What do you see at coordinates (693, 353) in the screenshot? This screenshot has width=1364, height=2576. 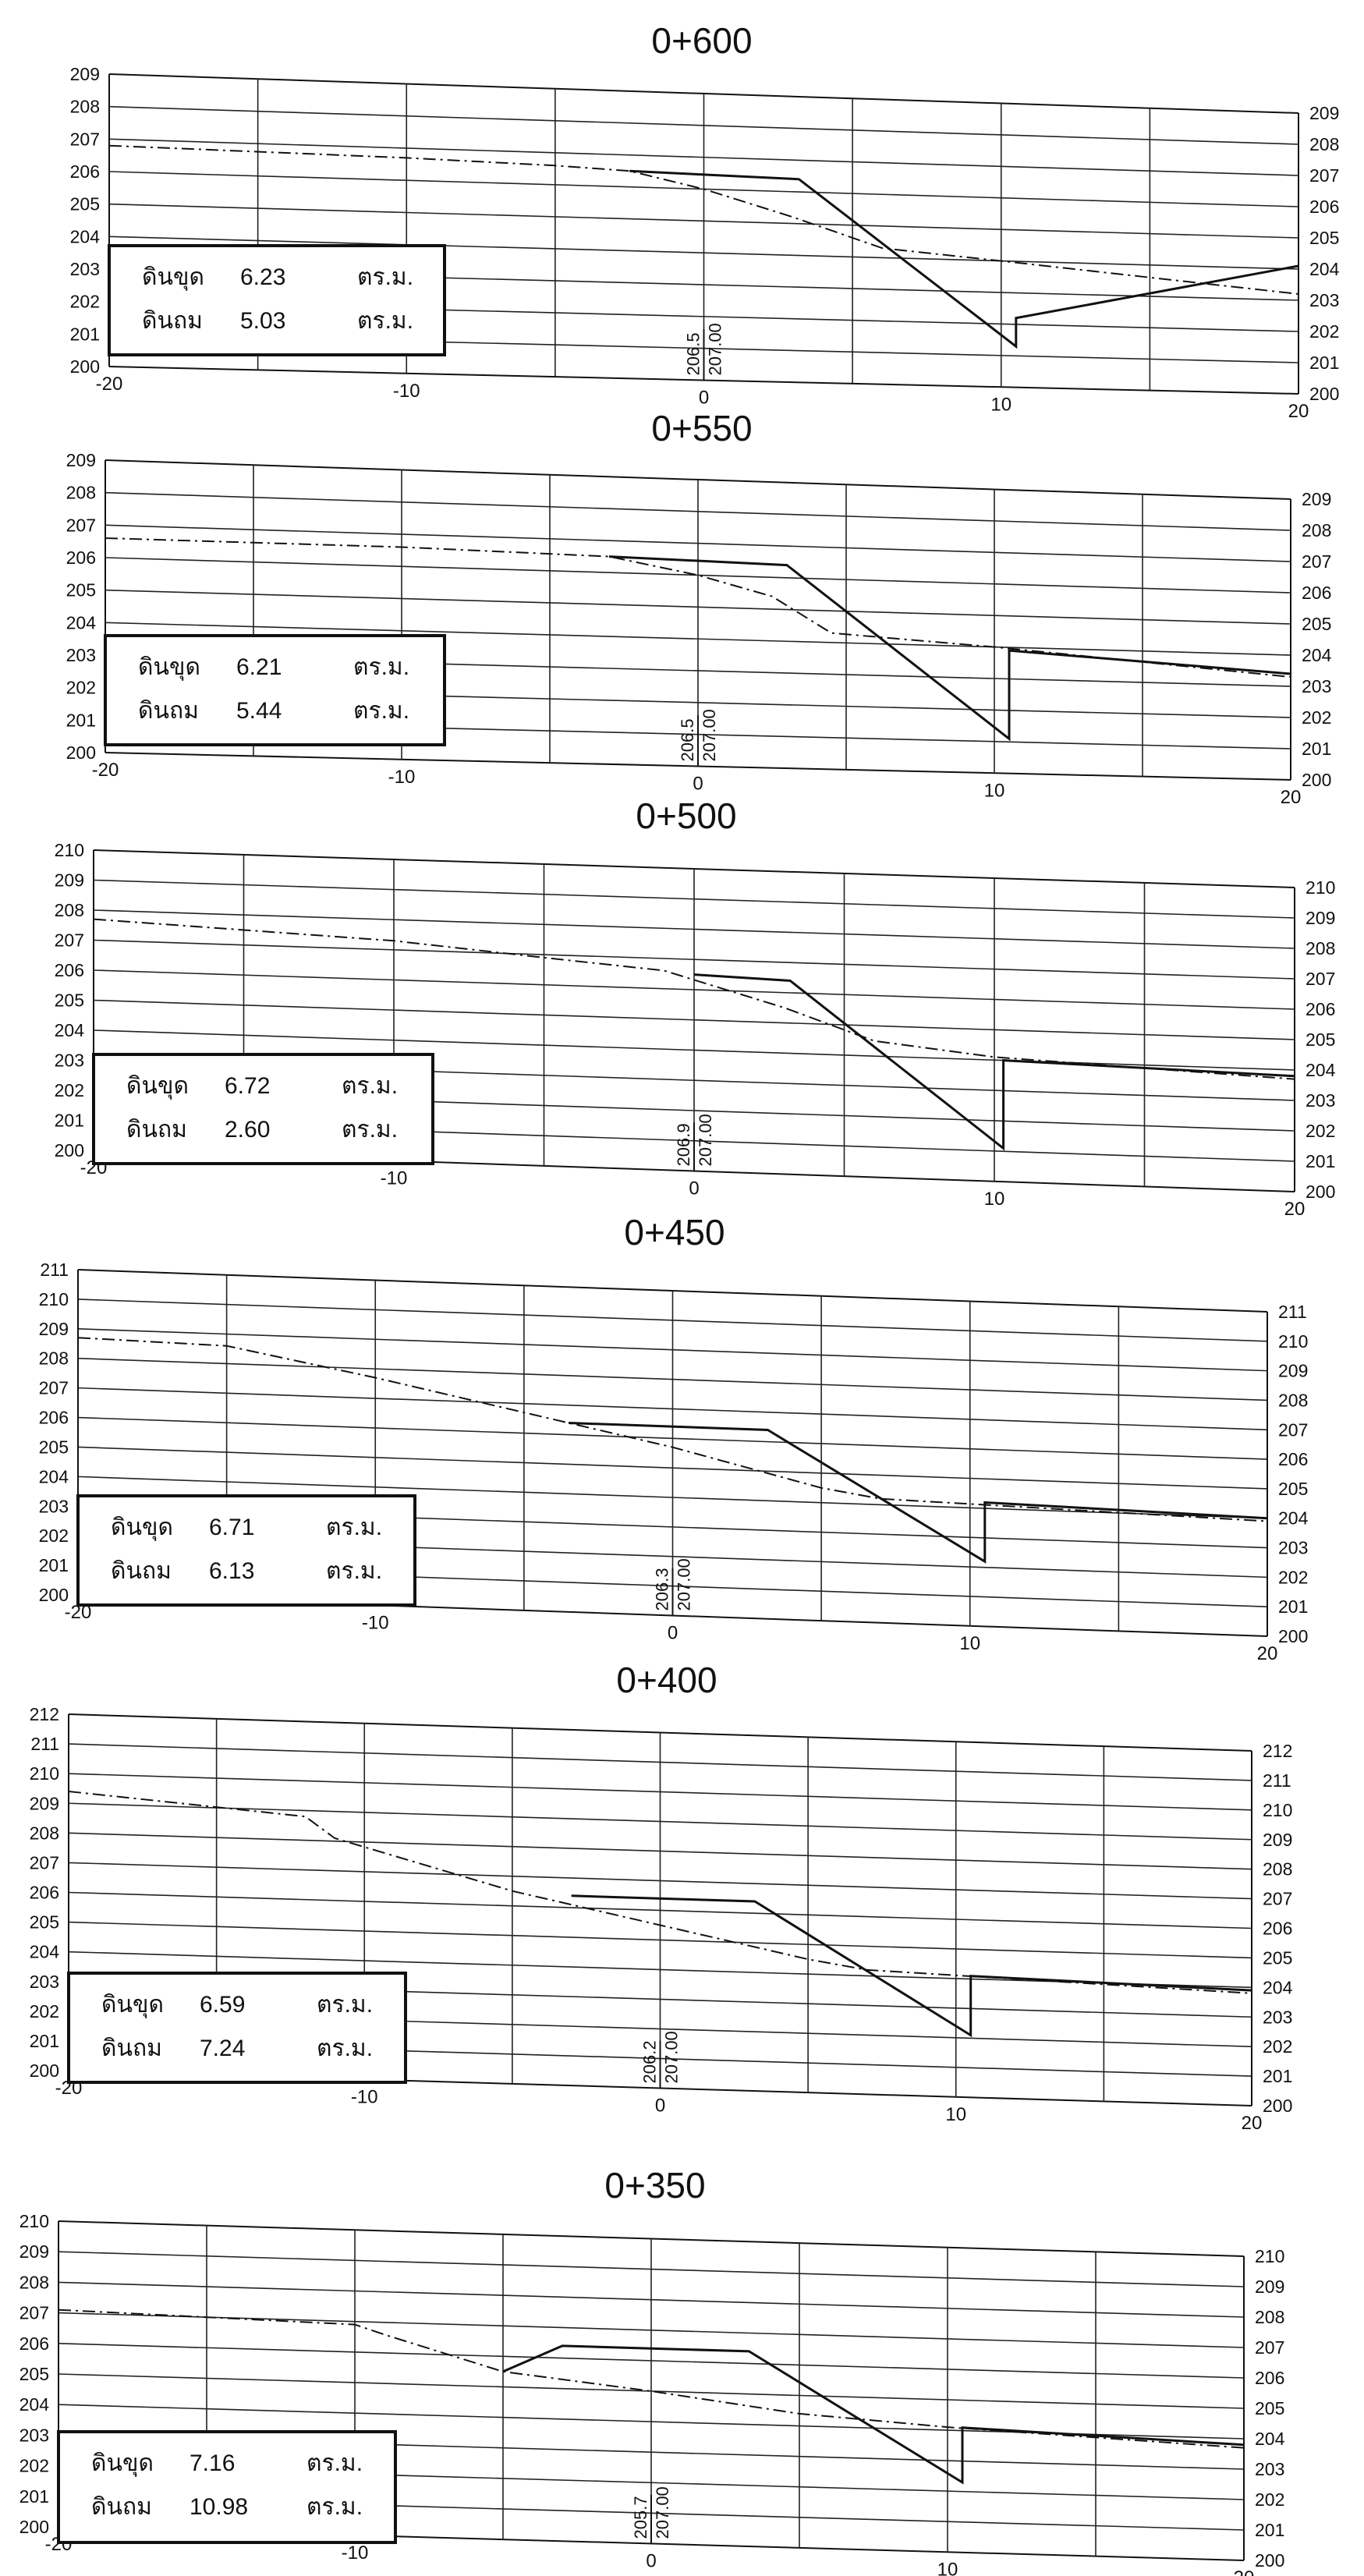 I see `ground-elevation-label: 206.5` at bounding box center [693, 353].